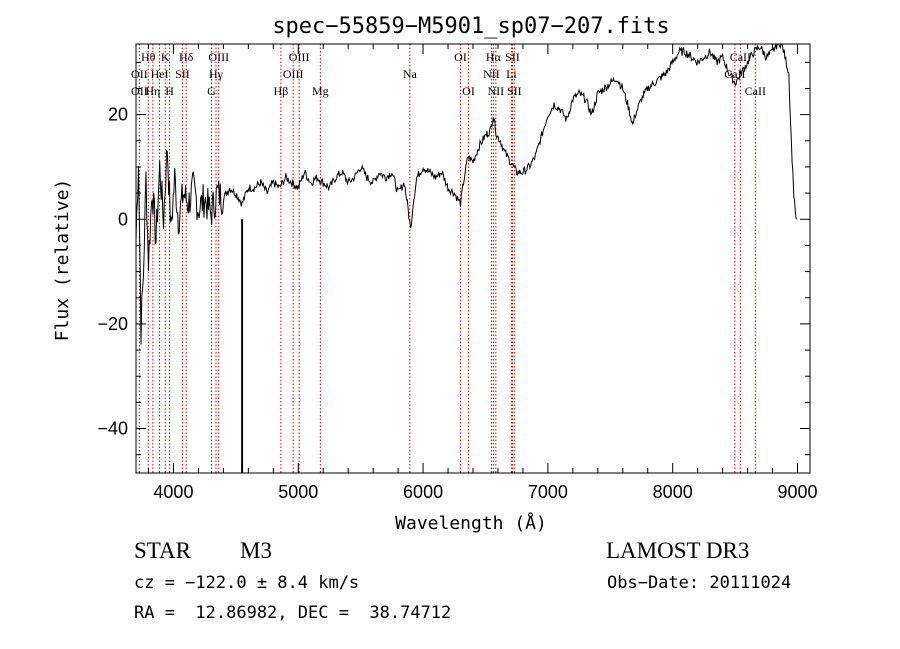 Image resolution: width=900 pixels, height=649 pixels. Describe the element at coordinates (173, 492) in the screenshot. I see `x-tick-label: 4000` at that location.